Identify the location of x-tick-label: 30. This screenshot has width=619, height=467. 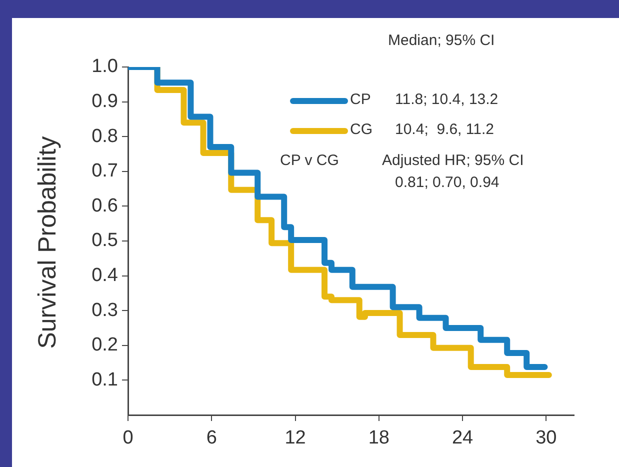
(546, 438).